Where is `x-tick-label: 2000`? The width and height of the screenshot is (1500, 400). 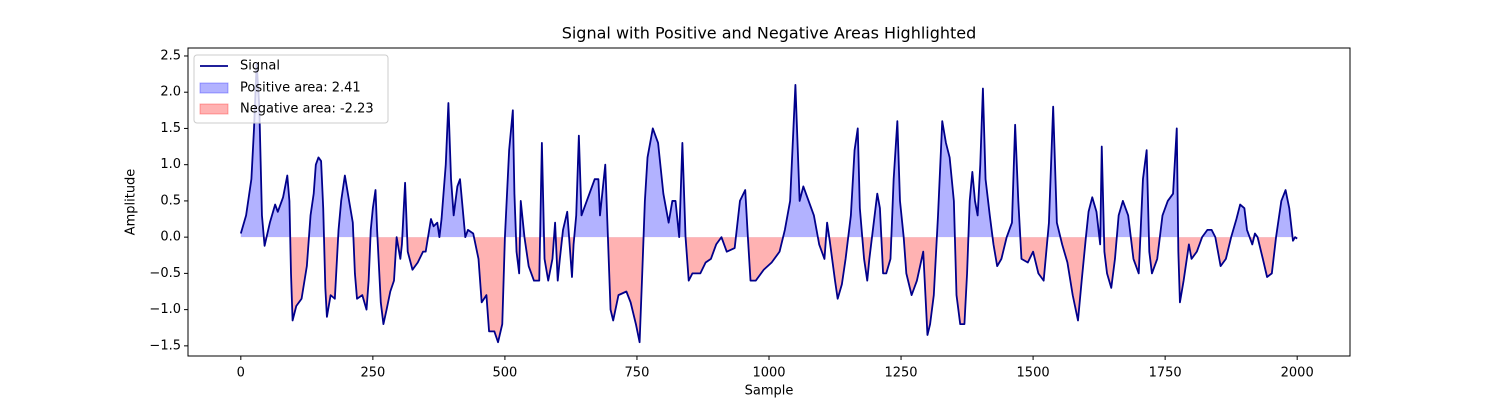
x-tick-label: 2000 is located at coordinates (1297, 373).